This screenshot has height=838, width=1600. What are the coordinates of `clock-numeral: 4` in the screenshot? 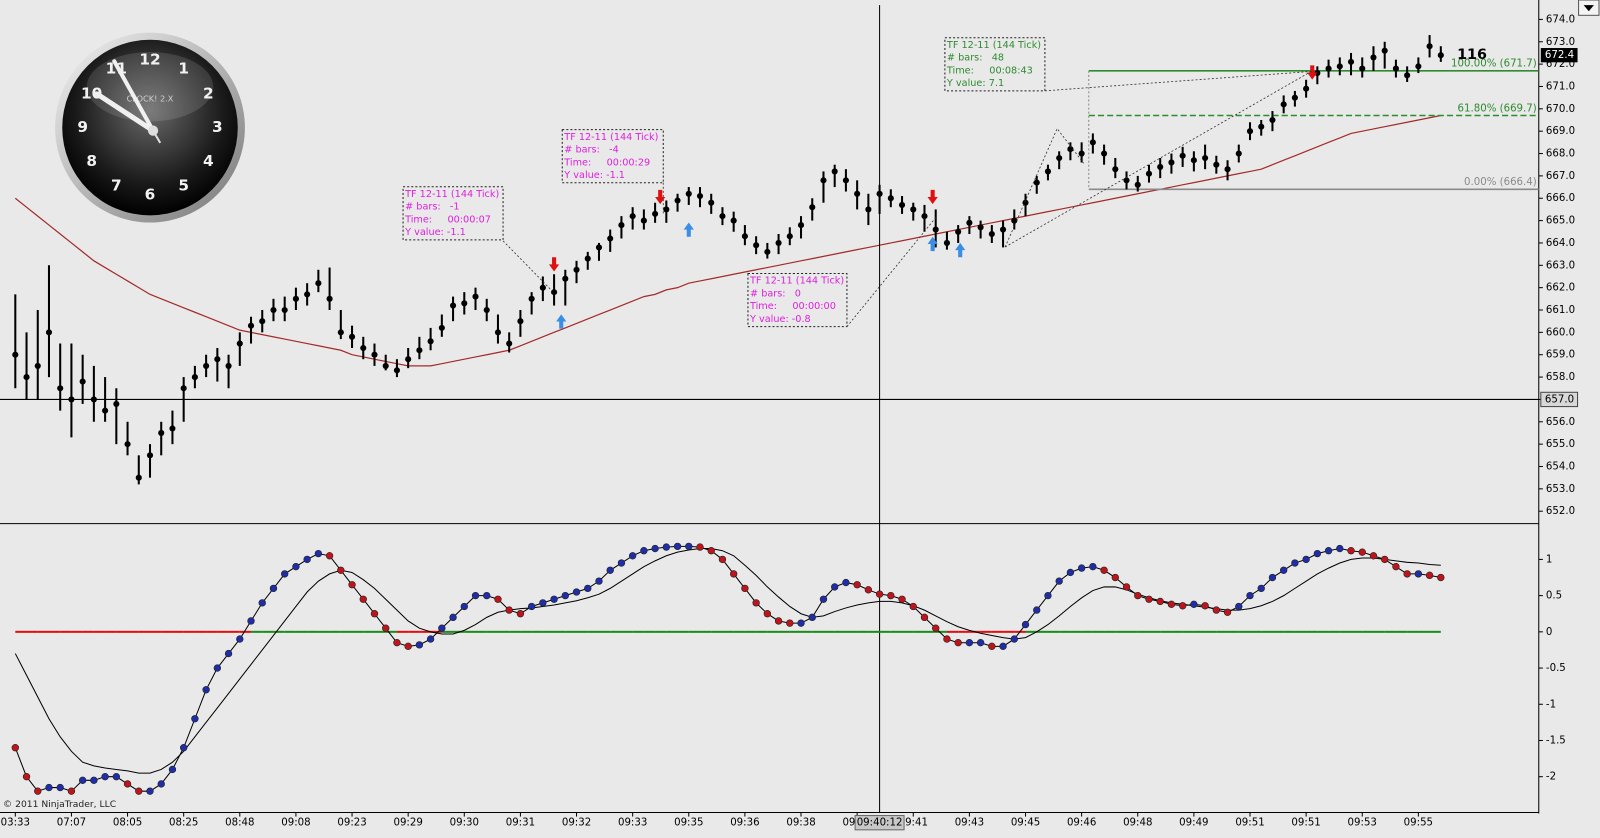 It's located at (208, 161).